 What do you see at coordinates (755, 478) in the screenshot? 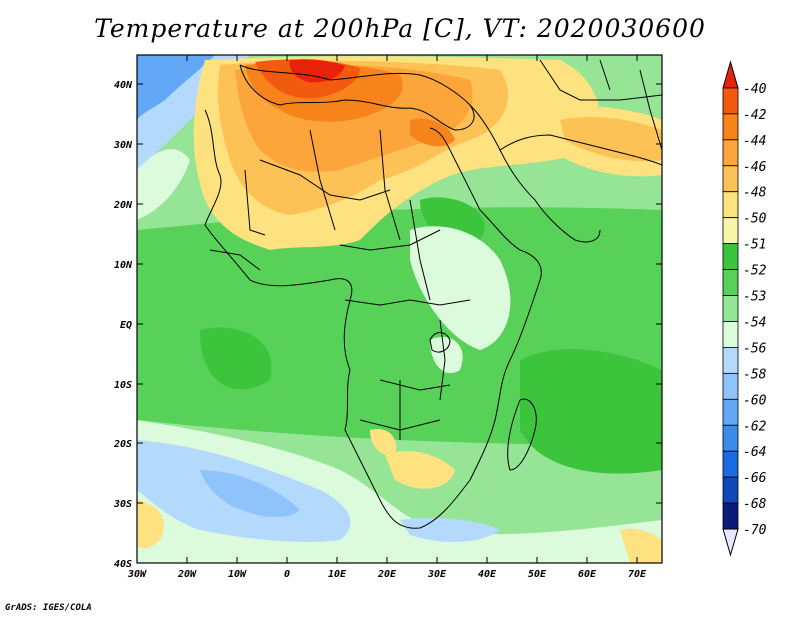
I see `colorbar-label: -66` at bounding box center [755, 478].